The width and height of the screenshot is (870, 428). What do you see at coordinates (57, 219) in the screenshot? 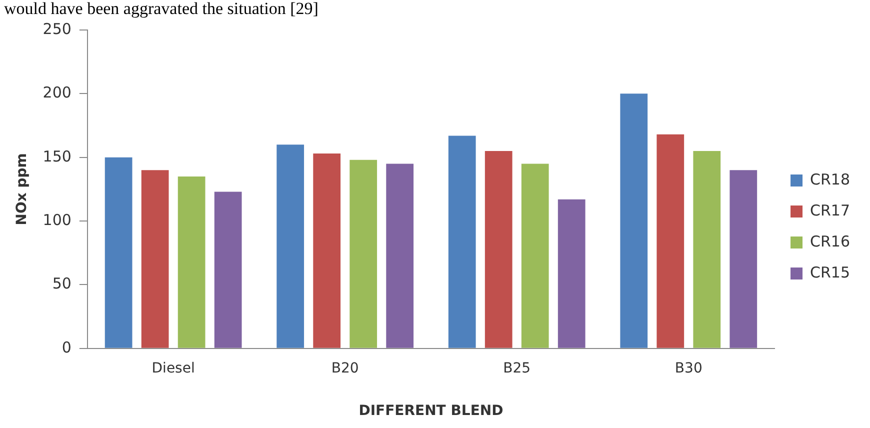
I see `y-tick-label: 100` at bounding box center [57, 219].